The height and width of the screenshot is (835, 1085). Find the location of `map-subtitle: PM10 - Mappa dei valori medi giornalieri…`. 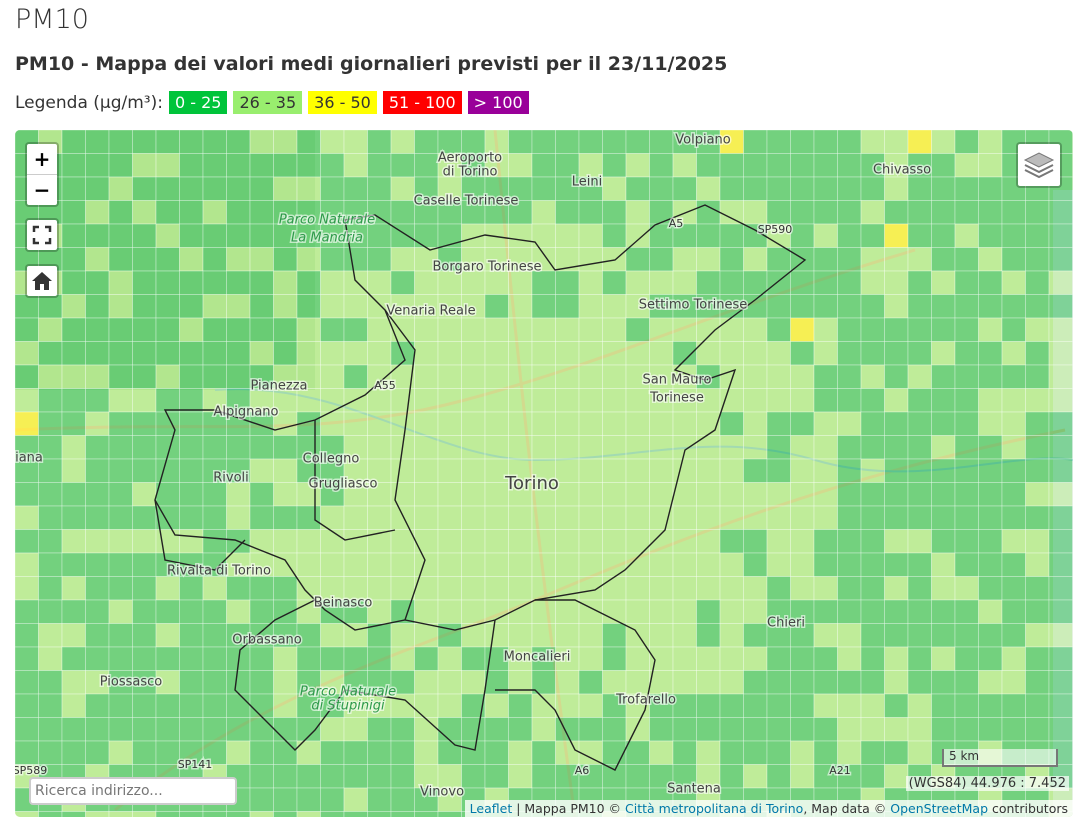

map-subtitle: PM10 - Mappa dei valori medi giornalieri… is located at coordinates (371, 64).